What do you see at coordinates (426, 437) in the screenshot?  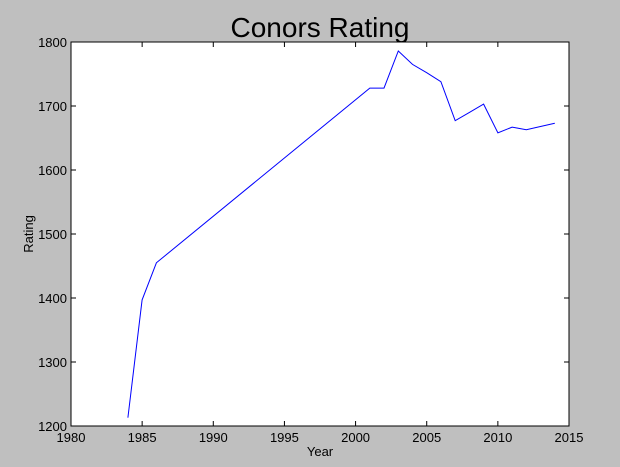 I see `x-tick-label: 2005` at bounding box center [426, 437].